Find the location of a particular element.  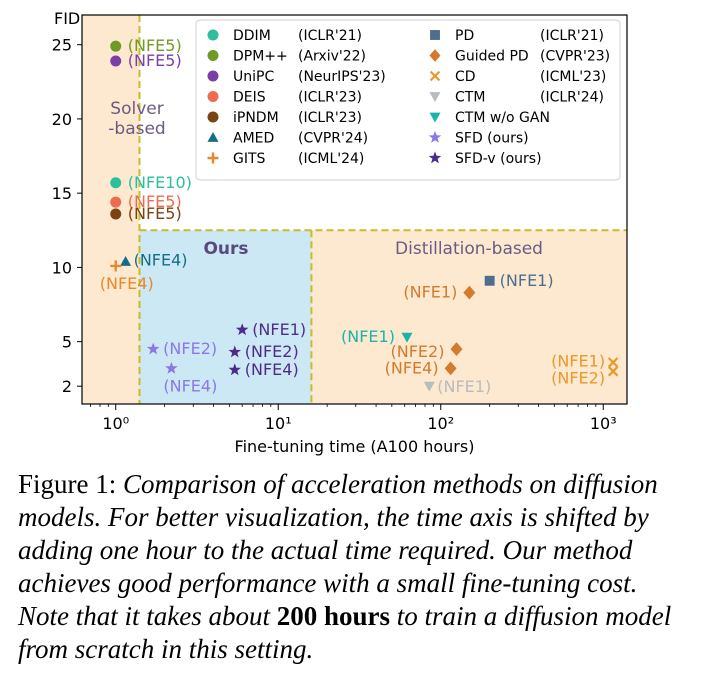

legend-name-unipc: UniPC is located at coordinates (253, 77).